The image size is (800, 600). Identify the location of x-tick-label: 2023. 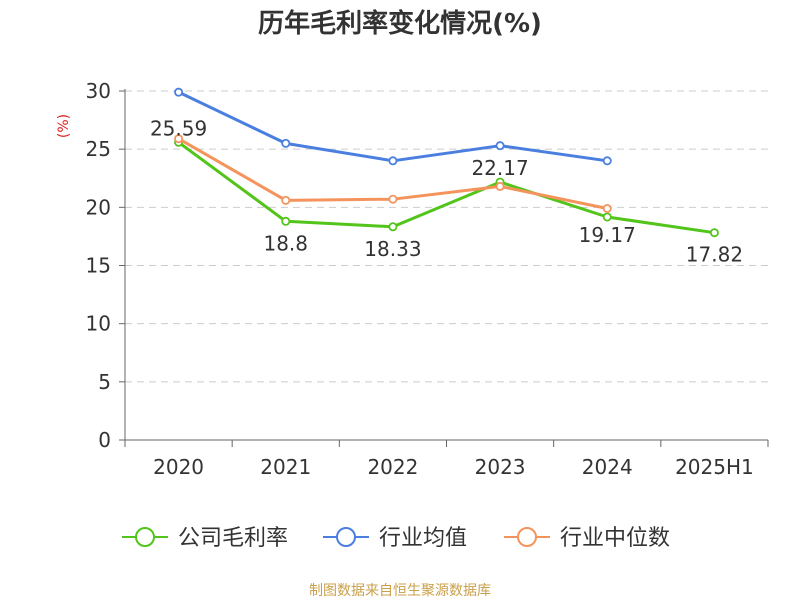
(500, 467).